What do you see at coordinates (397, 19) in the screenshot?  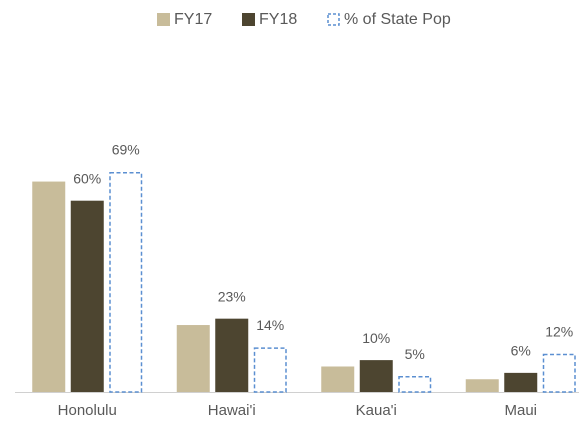 I see `legend-label: % of State Pop` at bounding box center [397, 19].